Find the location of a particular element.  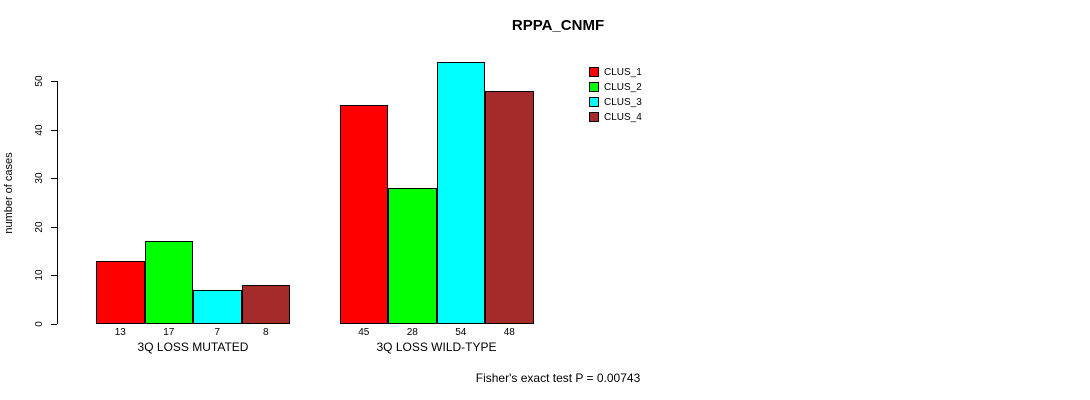

bar-value-label: 28 is located at coordinates (412, 332).